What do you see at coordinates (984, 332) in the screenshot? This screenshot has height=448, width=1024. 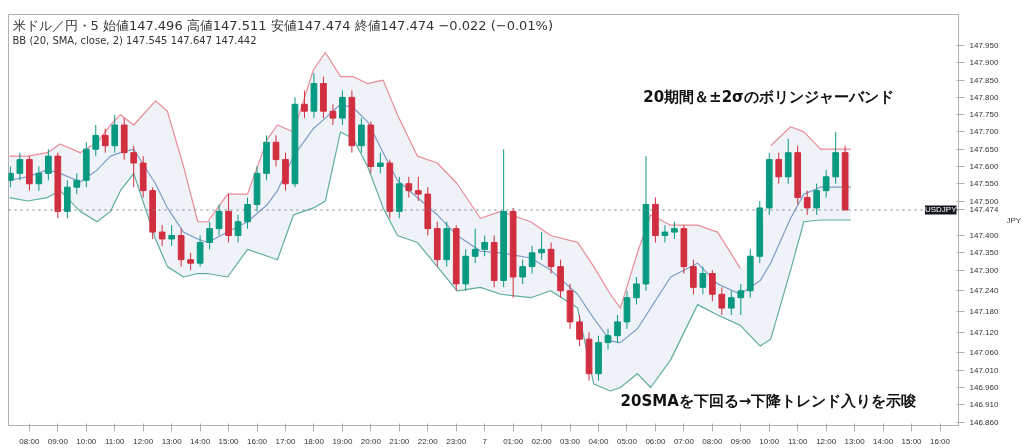 I see `y-tick-label: 147.120` at bounding box center [984, 332].